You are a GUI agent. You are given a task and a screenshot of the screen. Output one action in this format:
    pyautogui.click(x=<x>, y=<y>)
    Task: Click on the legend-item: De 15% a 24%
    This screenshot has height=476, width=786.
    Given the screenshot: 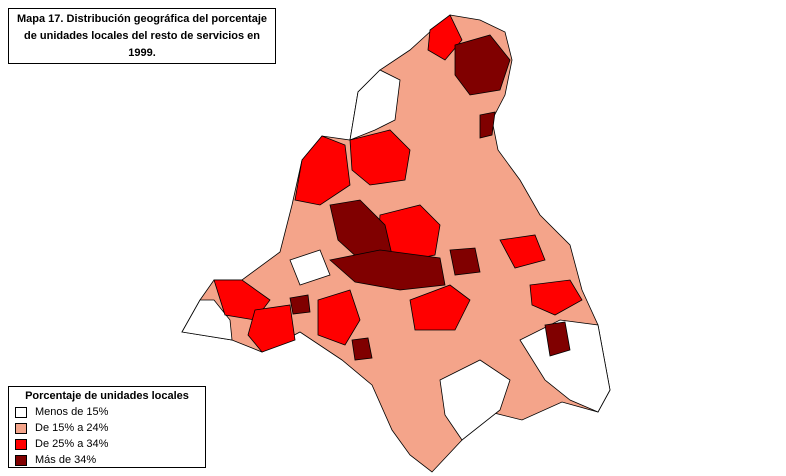 What is the action you would take?
    pyautogui.click(x=107, y=428)
    